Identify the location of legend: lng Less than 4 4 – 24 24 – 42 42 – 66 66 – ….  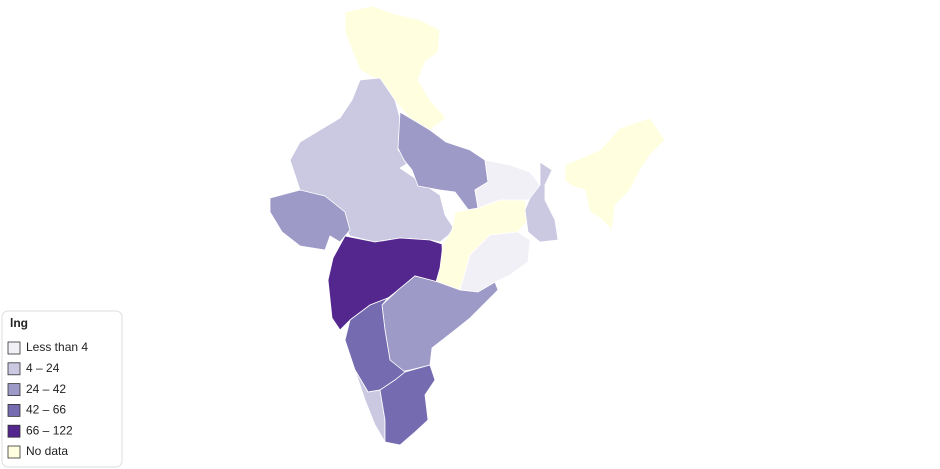
(62, 389).